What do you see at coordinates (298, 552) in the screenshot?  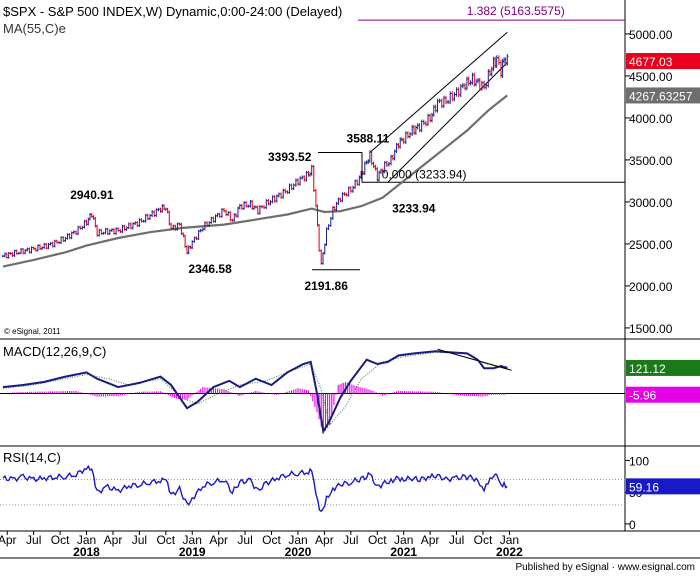 I see `x-year-label: 2020` at bounding box center [298, 552].